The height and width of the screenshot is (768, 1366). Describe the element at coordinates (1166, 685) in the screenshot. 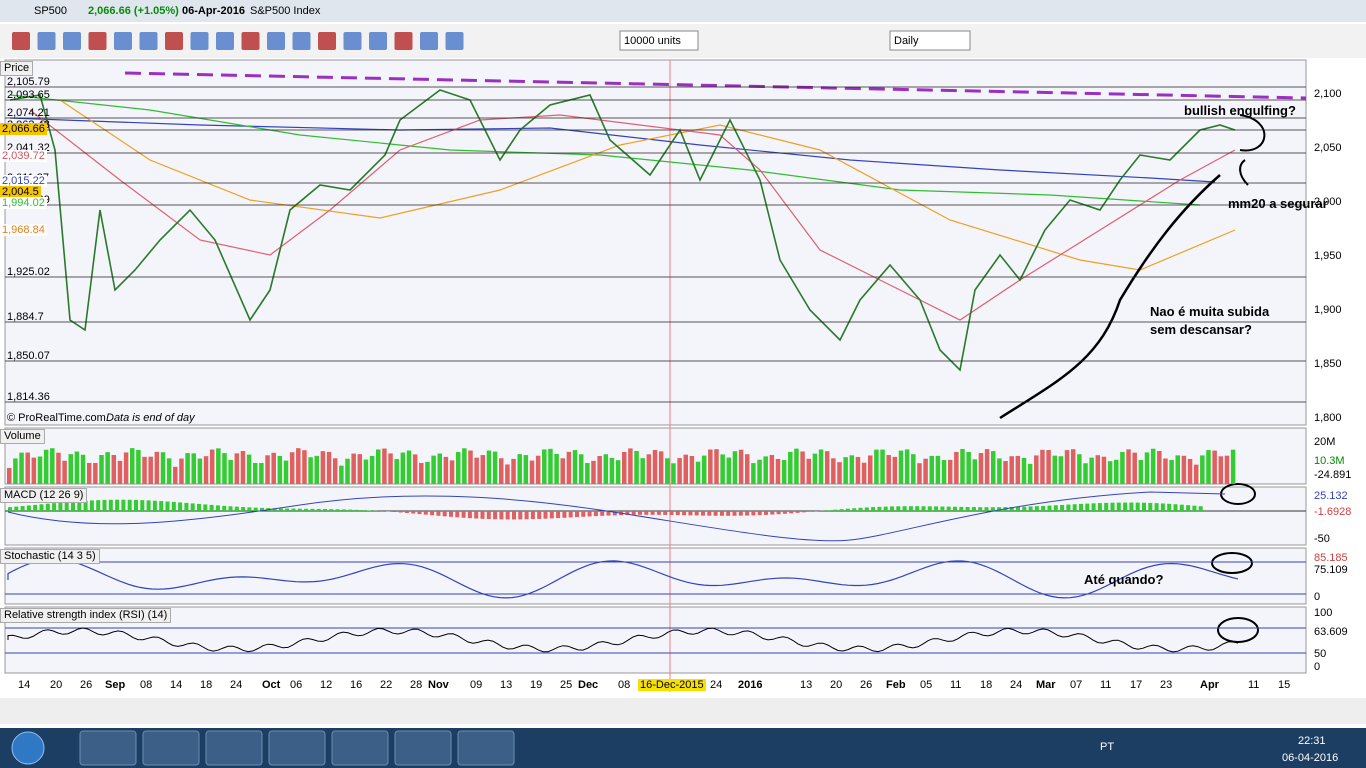

I see `date-label: 23` at that location.